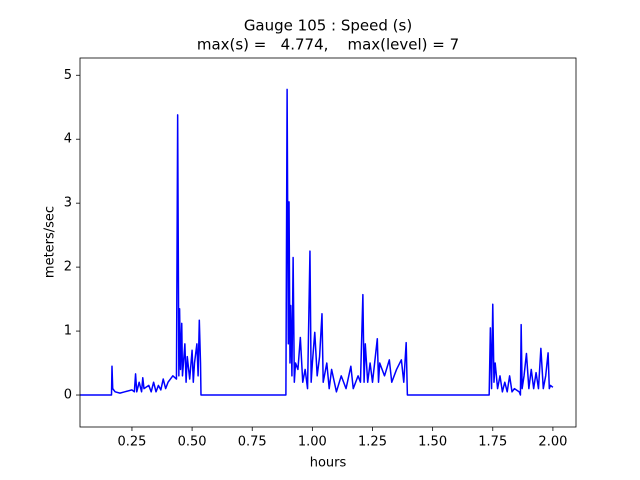 The width and height of the screenshot is (640, 480). I want to click on chart-subtitle: max(s) = 4.774, max(level) = 7, so click(328, 45).